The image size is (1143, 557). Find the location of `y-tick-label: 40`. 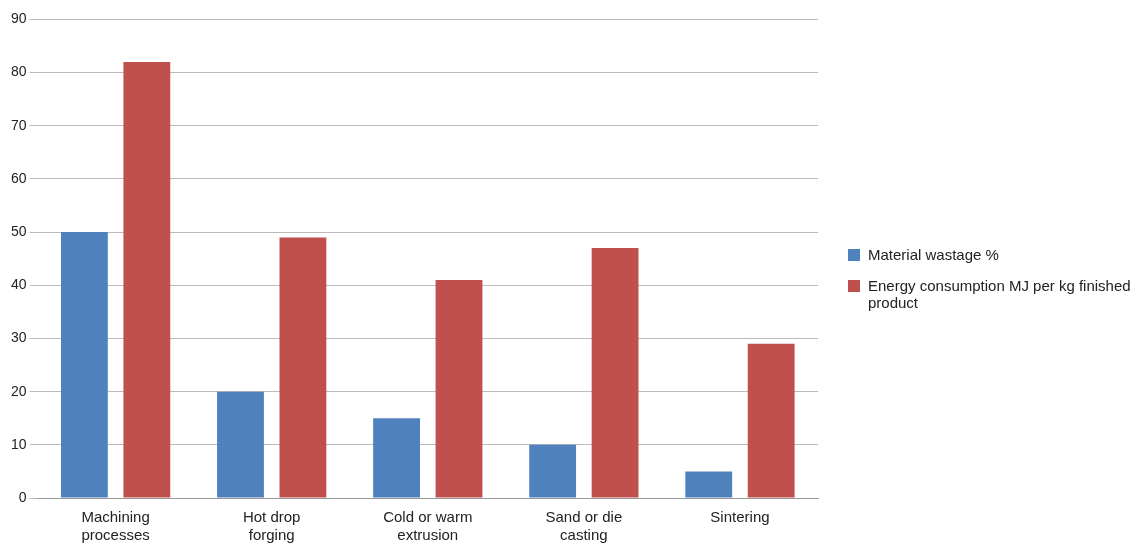

y-tick-label: 40 is located at coordinates (18, 284).